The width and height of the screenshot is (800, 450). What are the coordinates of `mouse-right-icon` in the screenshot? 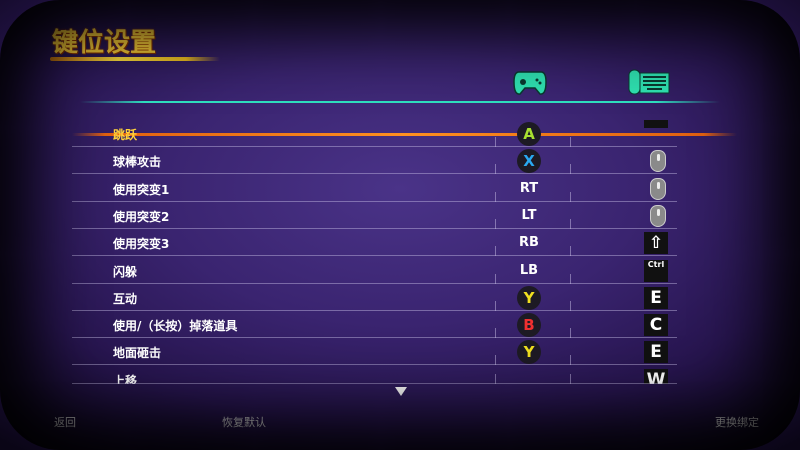 It's located at (658, 188).